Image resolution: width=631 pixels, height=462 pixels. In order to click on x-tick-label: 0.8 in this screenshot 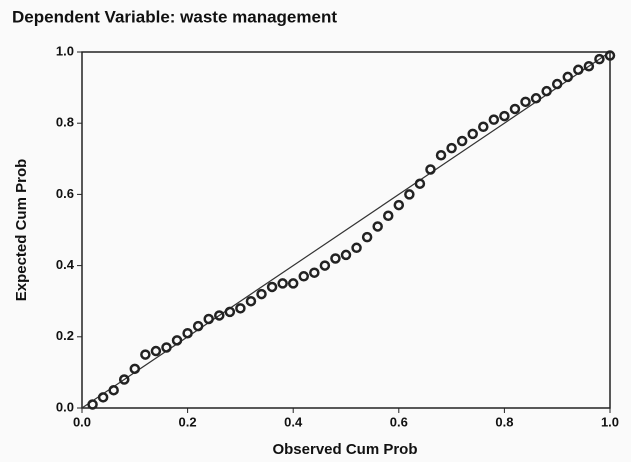, I will do `click(504, 421)`.